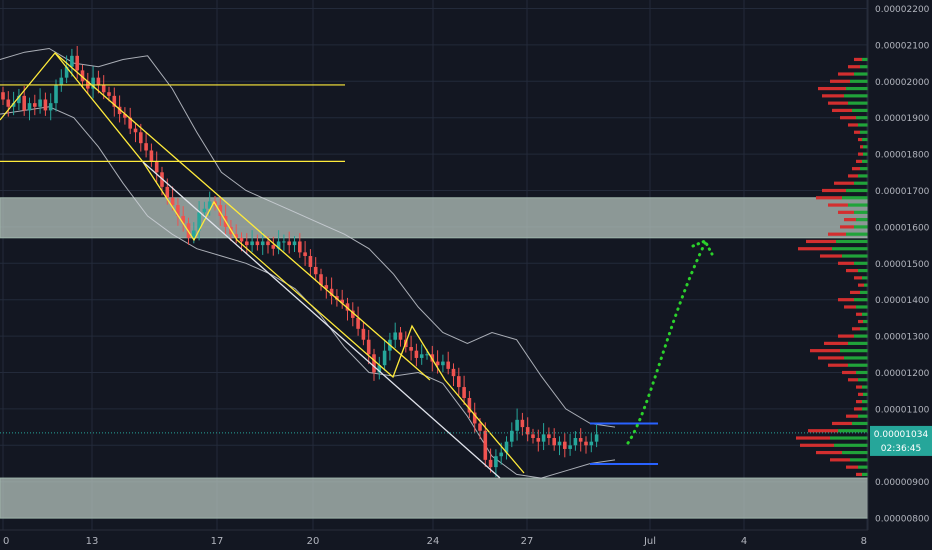 Image resolution: width=932 pixels, height=550 pixels. What do you see at coordinates (902, 338) in the screenshot?
I see `y-tick-label: 0.00001300` at bounding box center [902, 338].